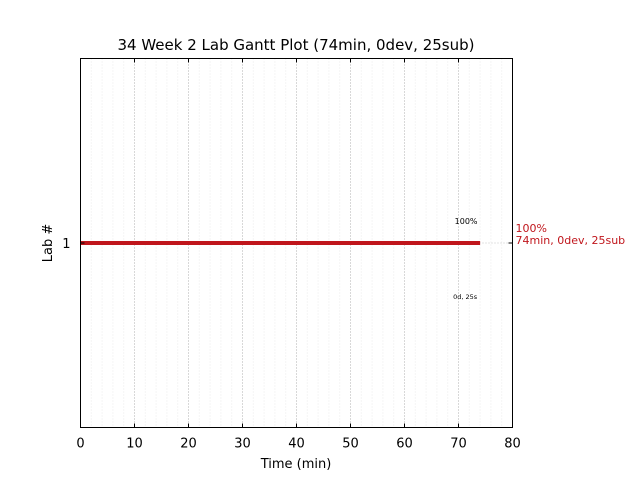  What do you see at coordinates (296, 464) in the screenshot?
I see `x-axis-label: Time (min)` at bounding box center [296, 464].